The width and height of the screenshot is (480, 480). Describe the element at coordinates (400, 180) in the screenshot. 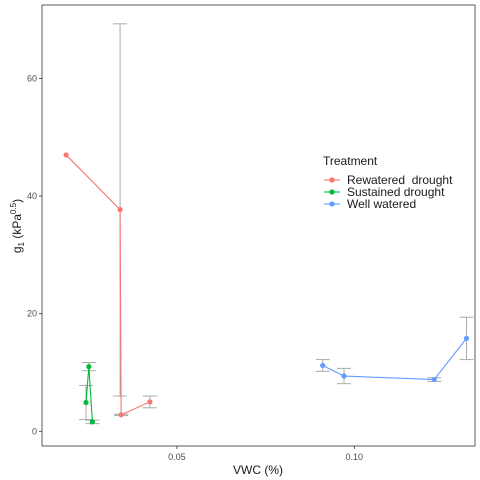

I see `legend-label-0: Rewatered drought` at that location.